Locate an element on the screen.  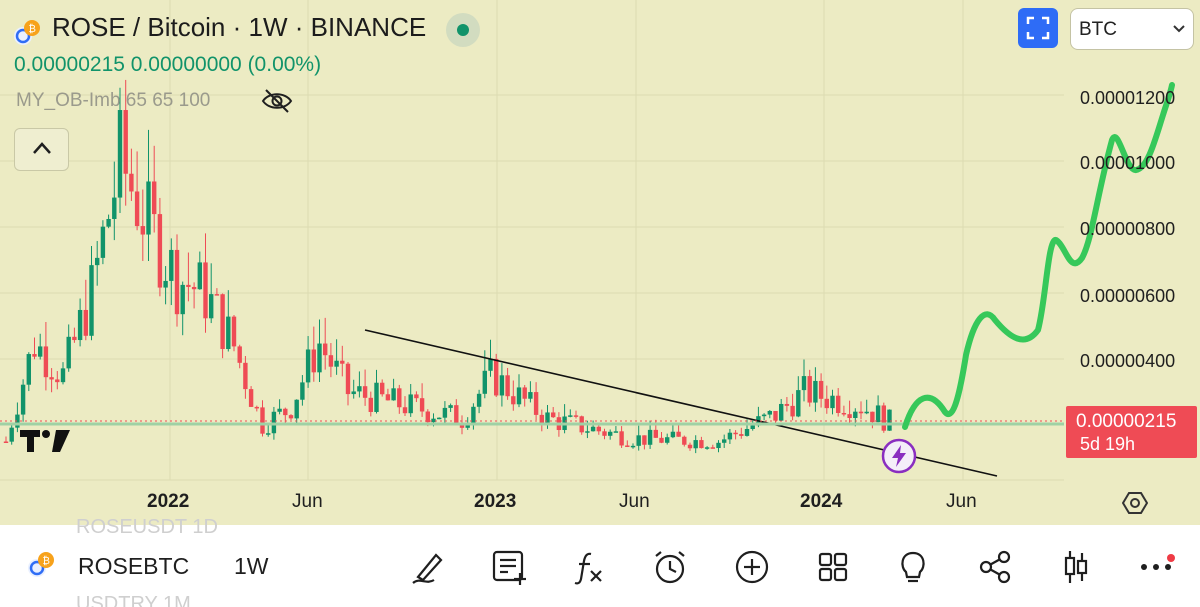
chart-type-button is located at coordinates (1076, 567).